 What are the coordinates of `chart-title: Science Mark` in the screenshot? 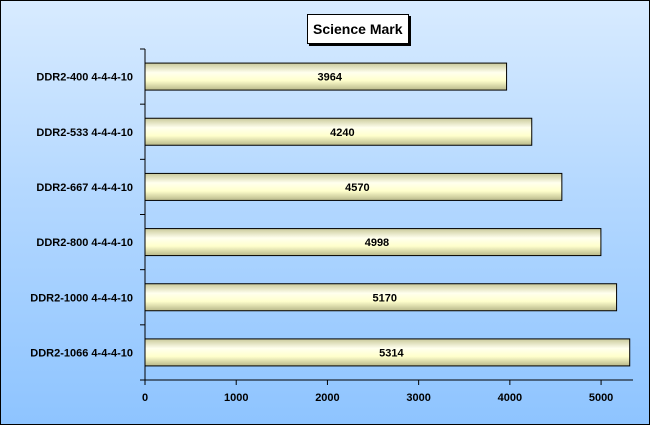 It's located at (358, 29).